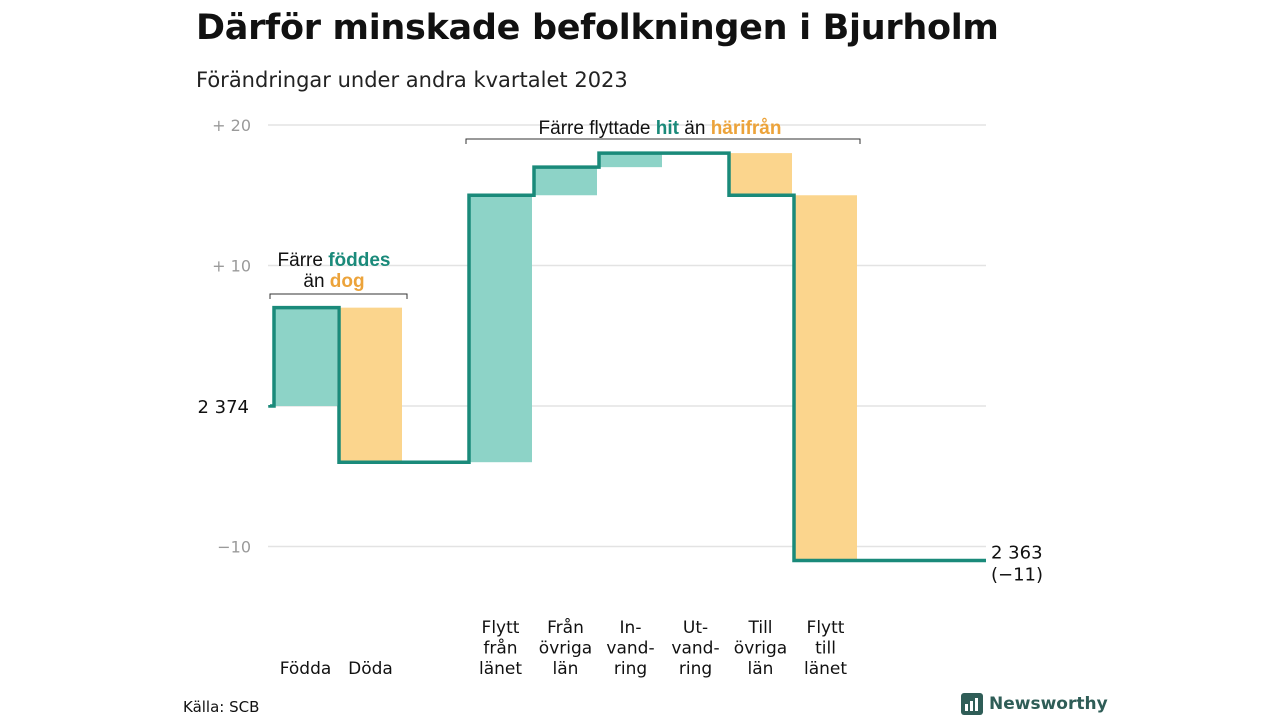 This screenshot has width=1280, height=720. I want to click on x-category-label: Födda, so click(306, 669).